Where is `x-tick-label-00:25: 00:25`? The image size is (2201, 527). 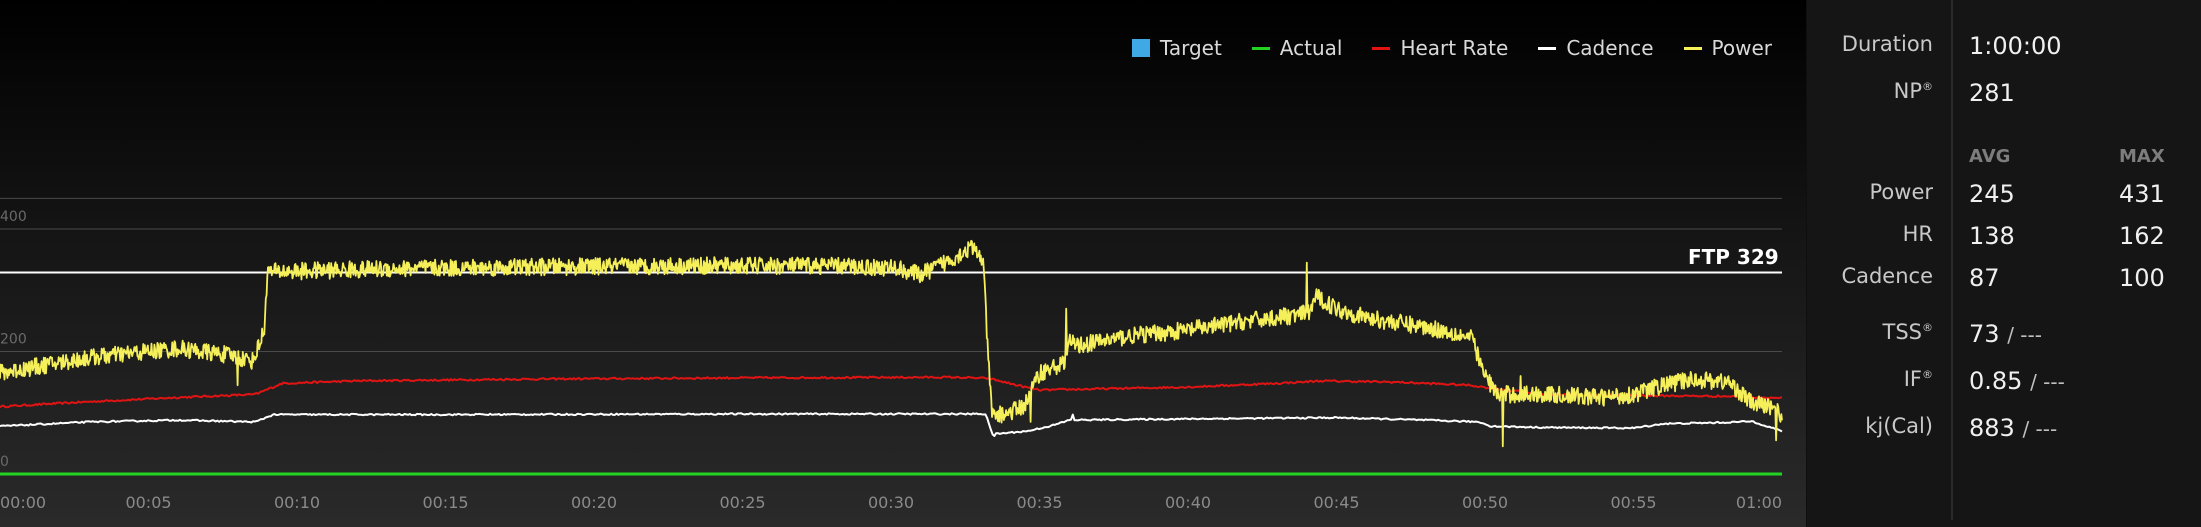 x-tick-label-00:25: 00:25 is located at coordinates (742, 502).